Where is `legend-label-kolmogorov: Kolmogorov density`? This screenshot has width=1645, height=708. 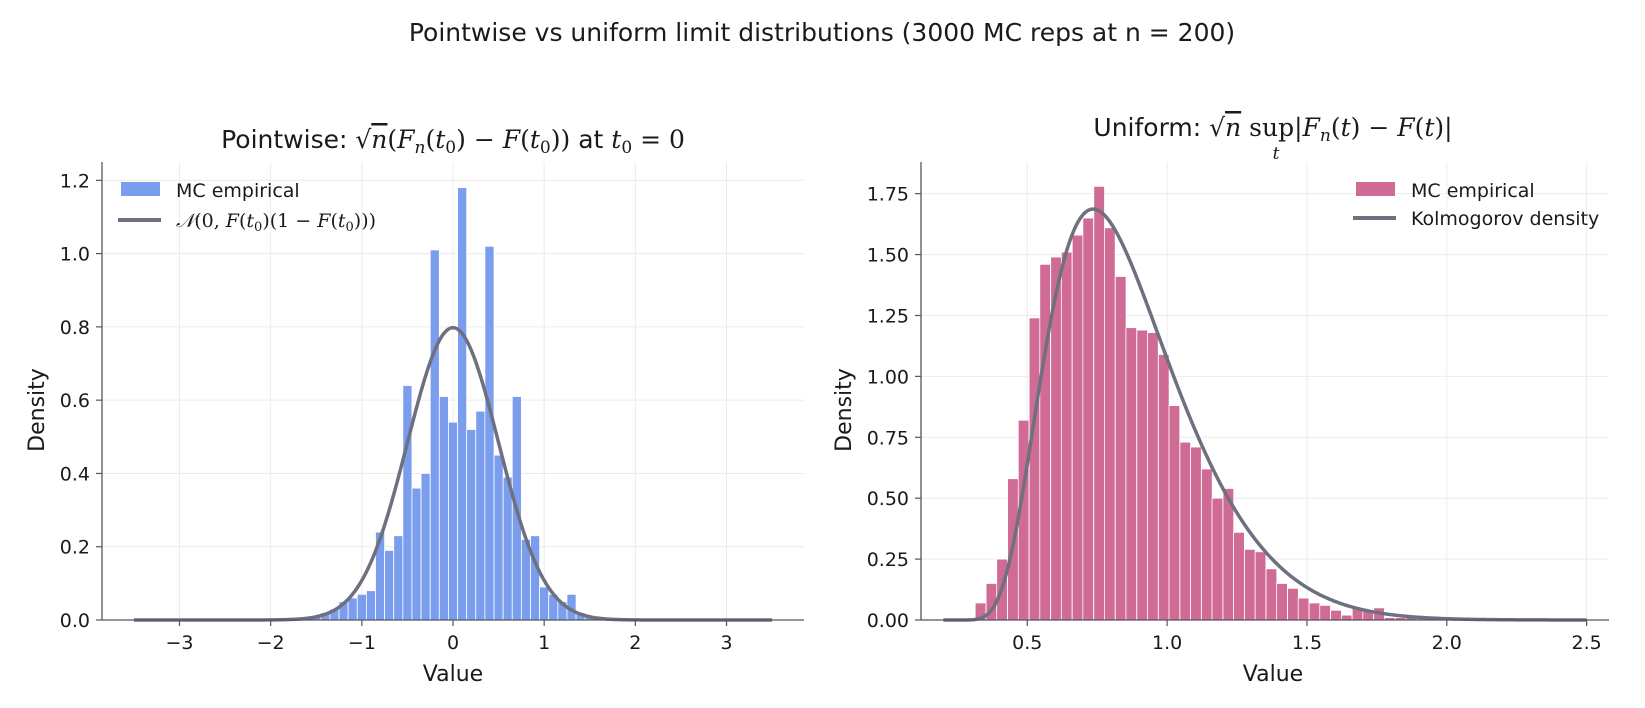
legend-label-kolmogorov: Kolmogorov density is located at coordinates (1505, 219).